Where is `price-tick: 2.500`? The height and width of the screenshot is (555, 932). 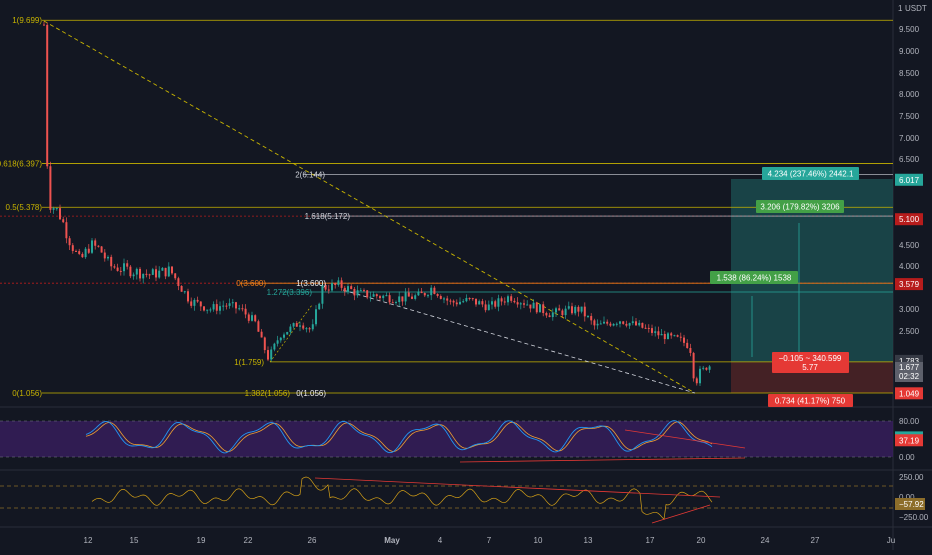 price-tick: 2.500 is located at coordinates (909, 331).